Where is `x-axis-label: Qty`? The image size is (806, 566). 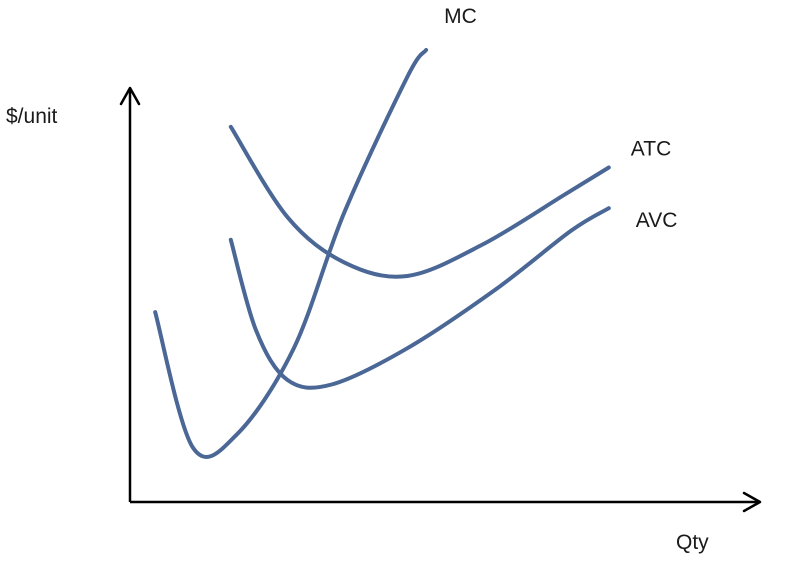
x-axis-label: Qty is located at coordinates (692, 542).